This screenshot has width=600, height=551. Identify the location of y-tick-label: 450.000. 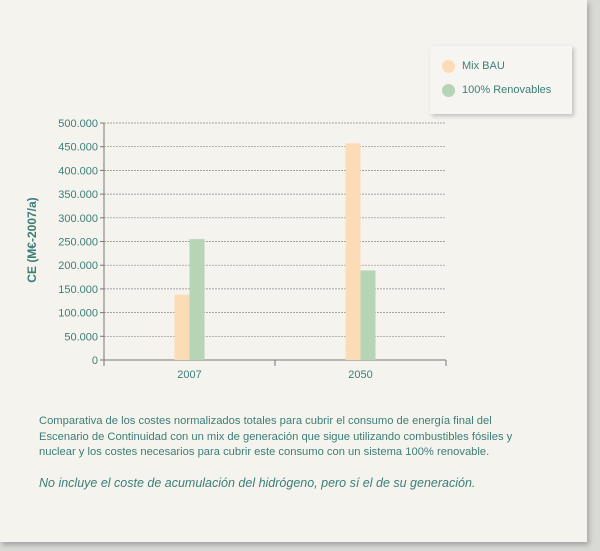
(78, 148).